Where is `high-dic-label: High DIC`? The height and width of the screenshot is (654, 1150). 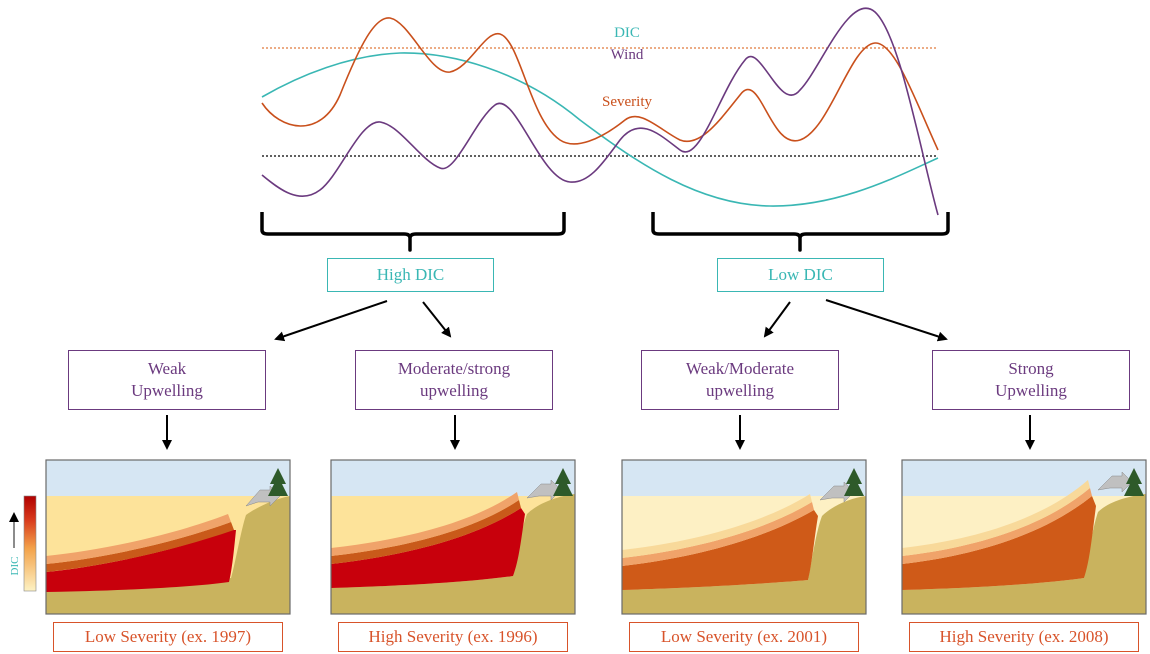
high-dic-label: High DIC is located at coordinates (410, 274).